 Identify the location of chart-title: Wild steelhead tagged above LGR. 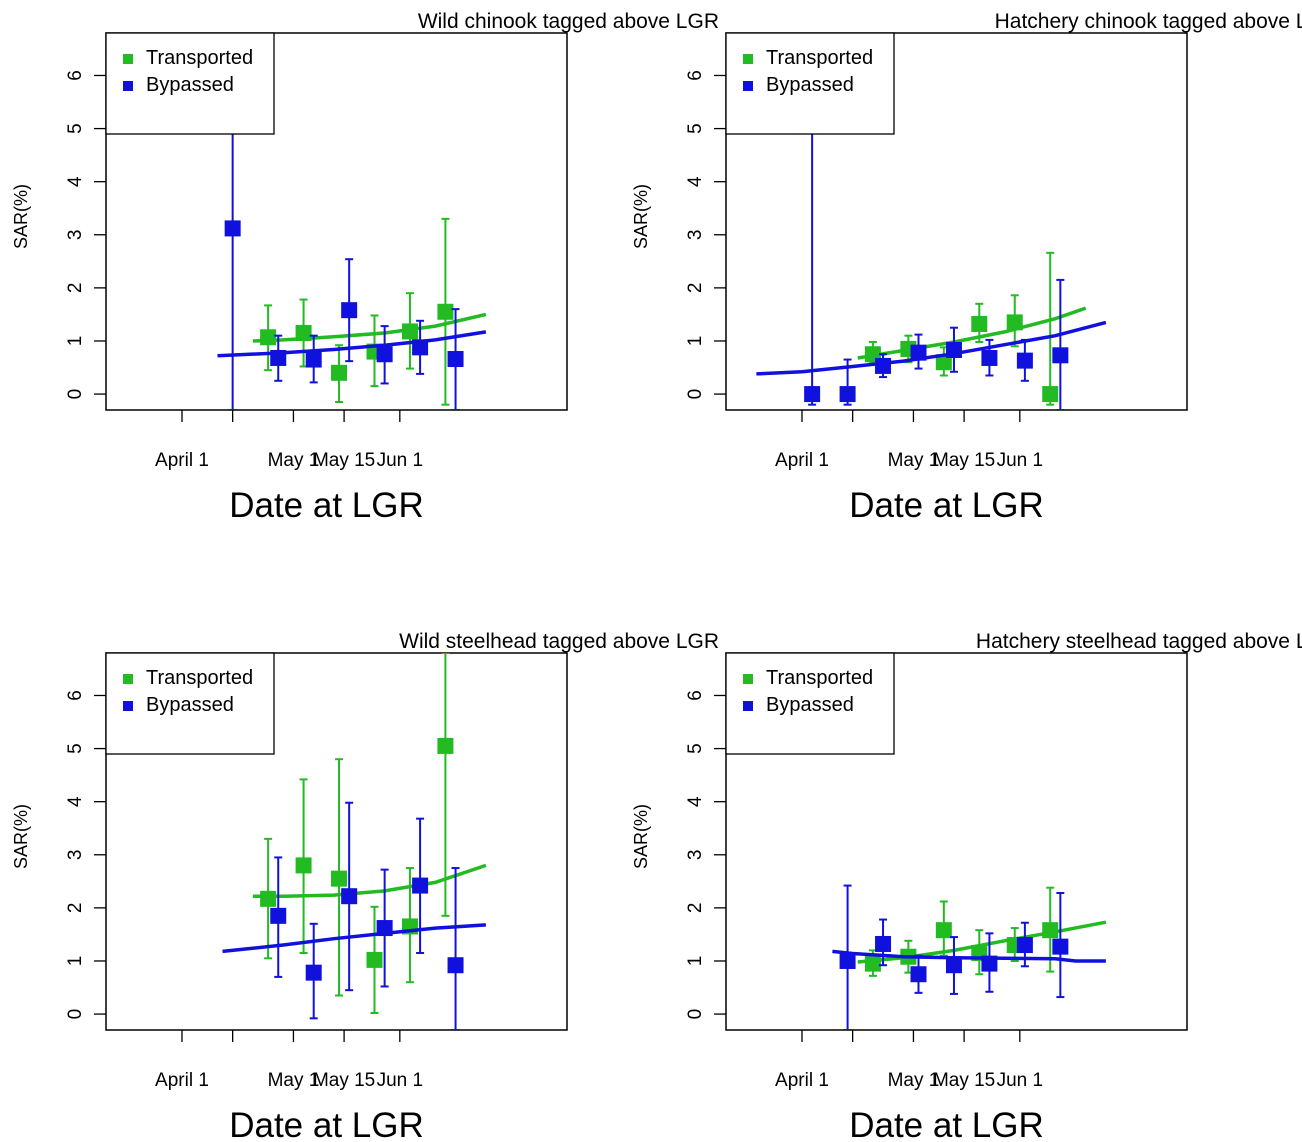
(559, 641).